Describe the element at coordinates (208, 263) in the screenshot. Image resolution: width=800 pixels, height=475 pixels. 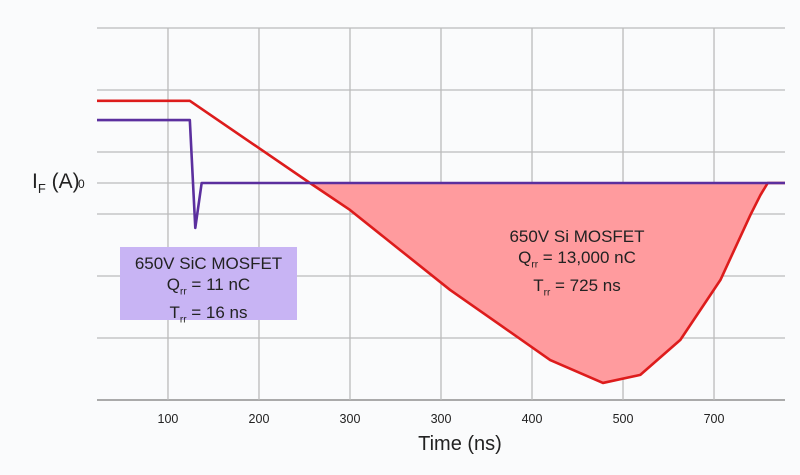
I see `sic-title: 650V SiC MOSFET` at that location.